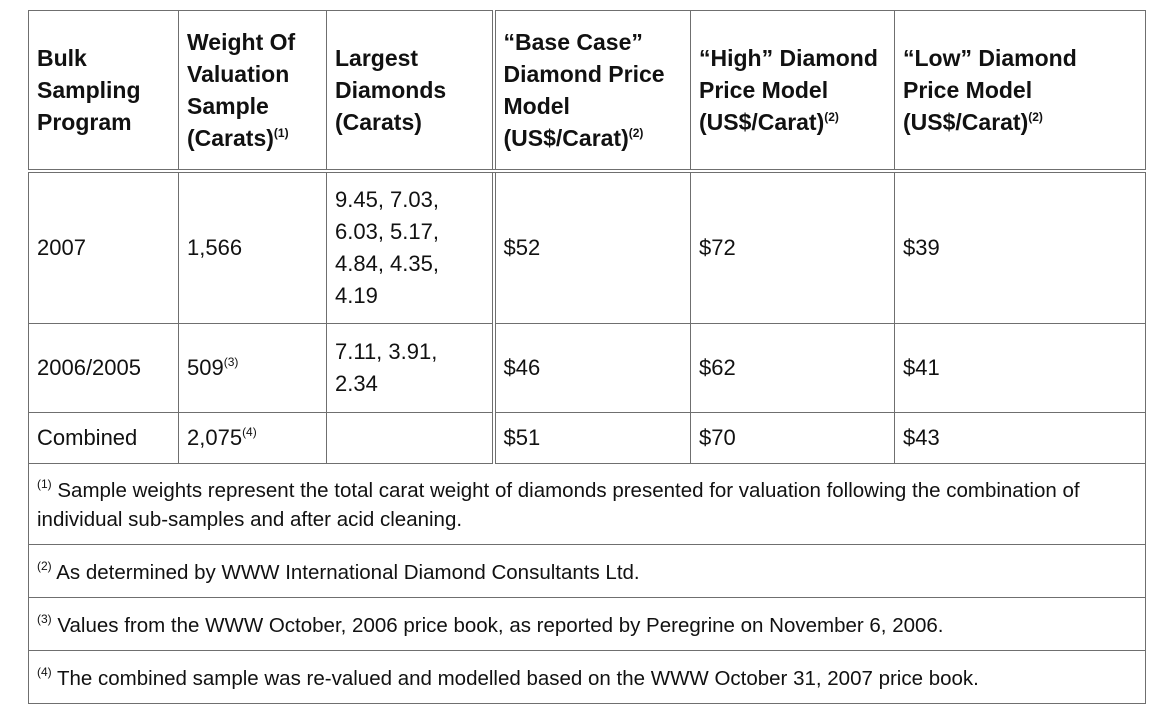 This screenshot has width=1160, height=717. Describe the element at coordinates (252, 368) in the screenshot. I see `cell-weight: 509(3)` at that location.